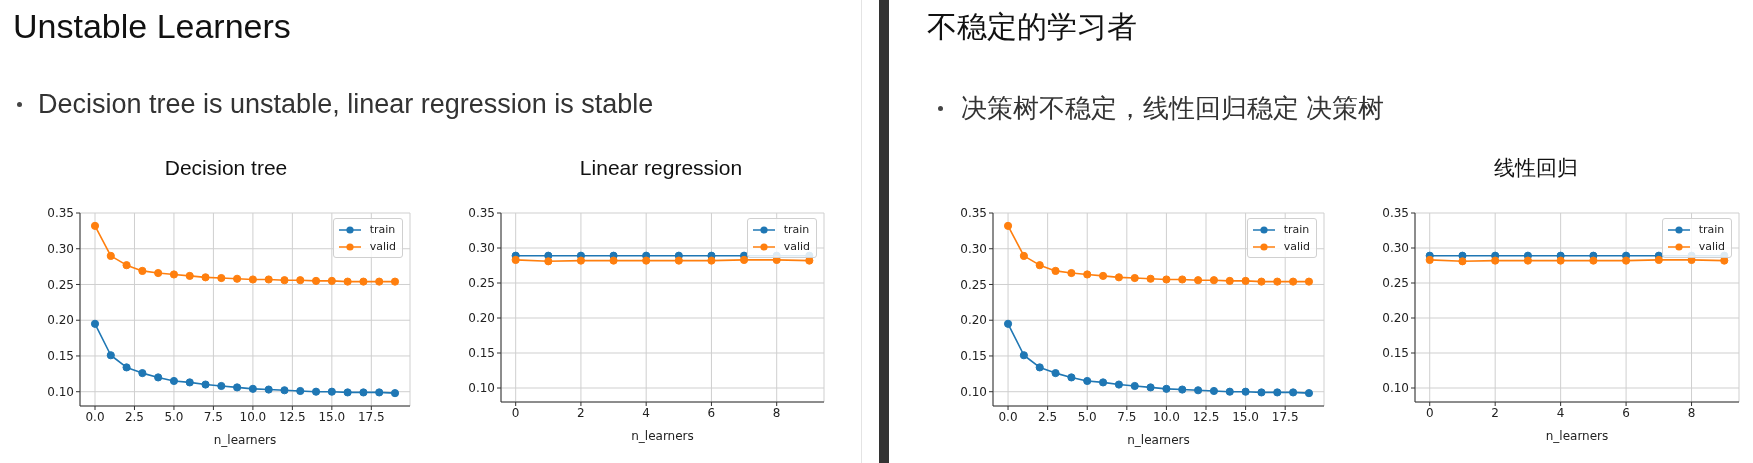 This screenshot has width=1753, height=463. I want to click on chart-title: Decision tree, so click(226, 167).